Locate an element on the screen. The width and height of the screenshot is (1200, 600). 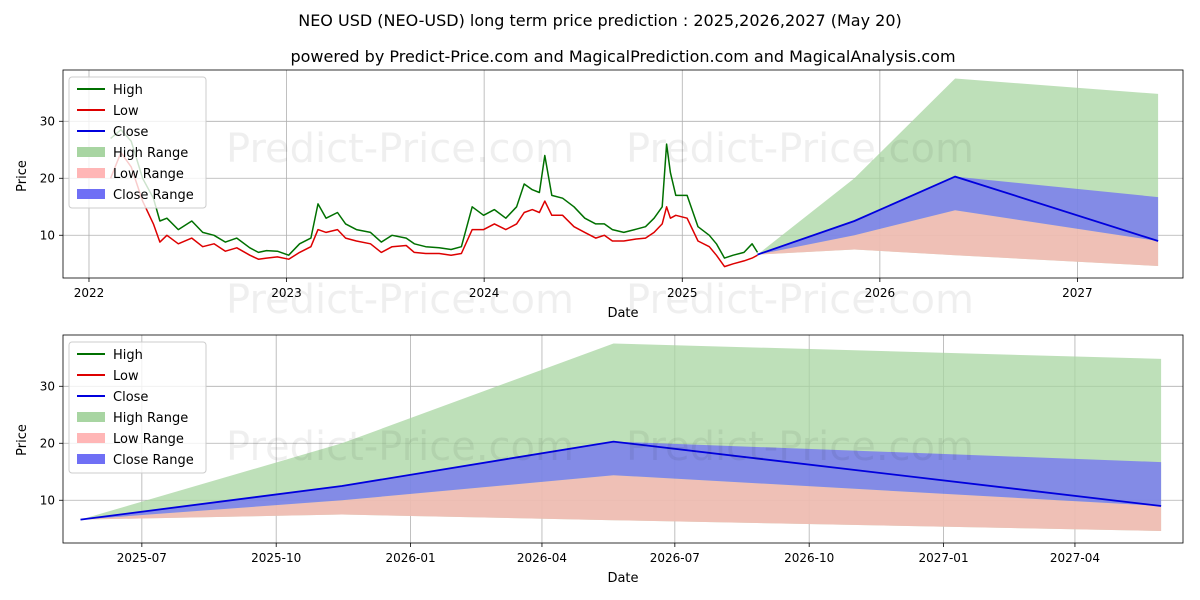
top-xtick-label: 2023 is located at coordinates (286, 293).